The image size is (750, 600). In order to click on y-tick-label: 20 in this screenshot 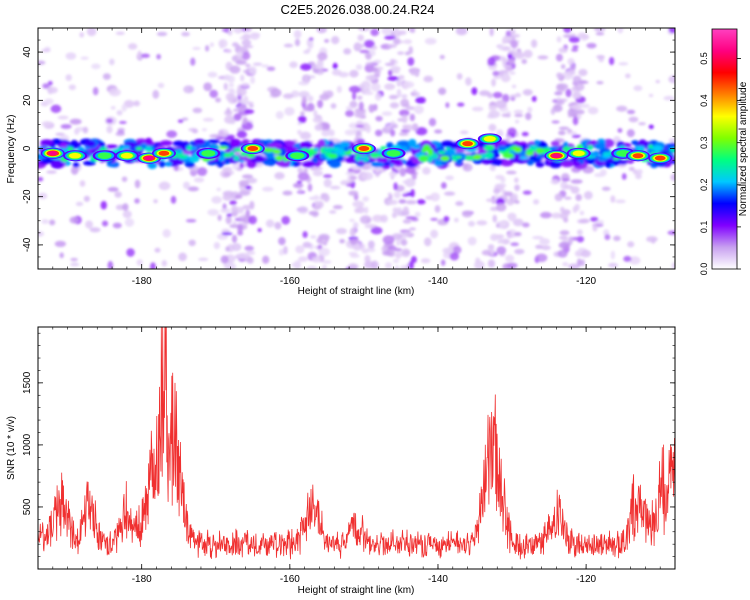, I will do `click(27, 100)`.